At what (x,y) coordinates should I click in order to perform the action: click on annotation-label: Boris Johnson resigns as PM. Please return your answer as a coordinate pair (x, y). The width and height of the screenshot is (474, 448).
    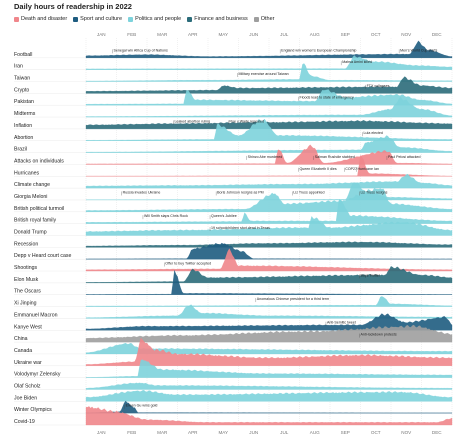
    Looking at the image, I should click on (240, 192).